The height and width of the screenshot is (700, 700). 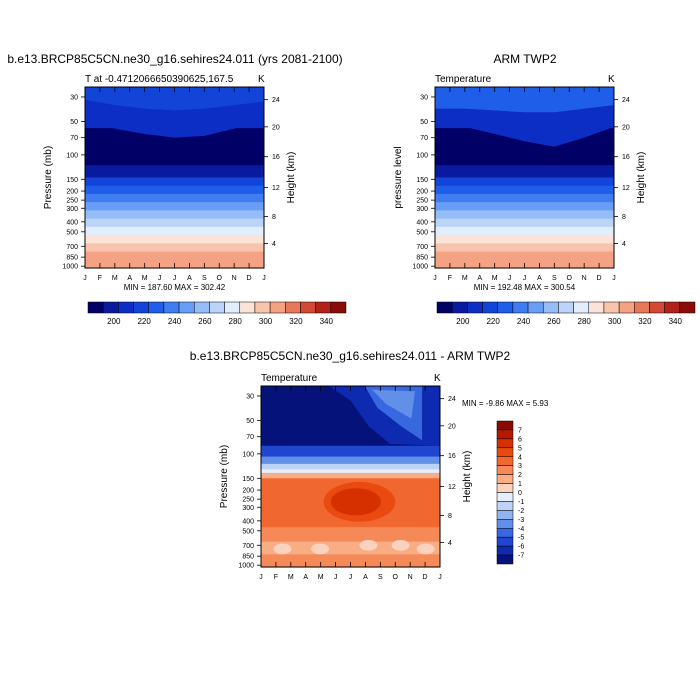 What do you see at coordinates (380, 577) in the screenshot?
I see `x-tick-label: S` at bounding box center [380, 577].